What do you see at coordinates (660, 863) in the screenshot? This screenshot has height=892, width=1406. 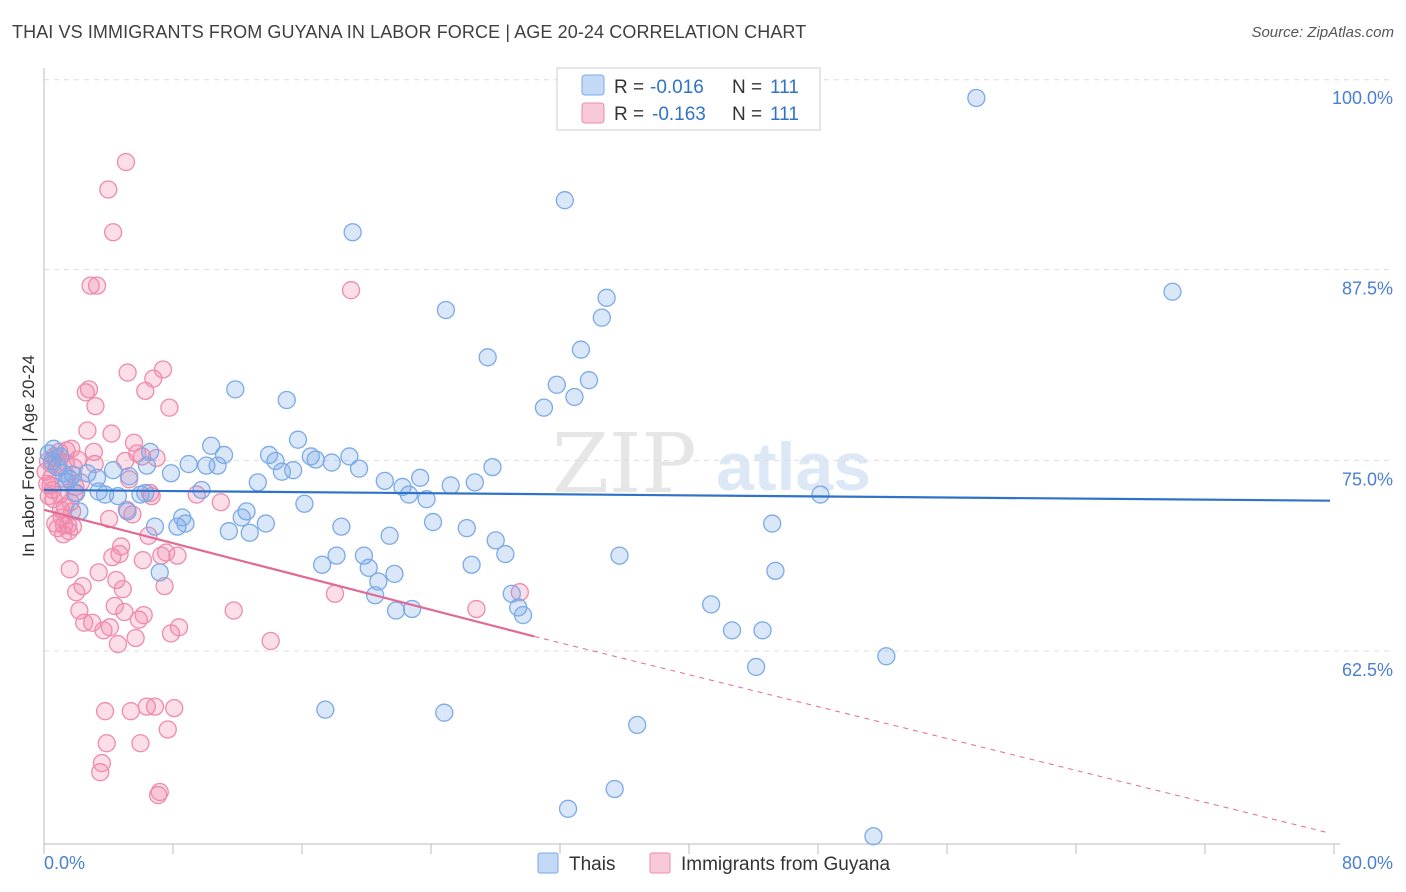 I see `legend-swatch-guyana` at bounding box center [660, 863].